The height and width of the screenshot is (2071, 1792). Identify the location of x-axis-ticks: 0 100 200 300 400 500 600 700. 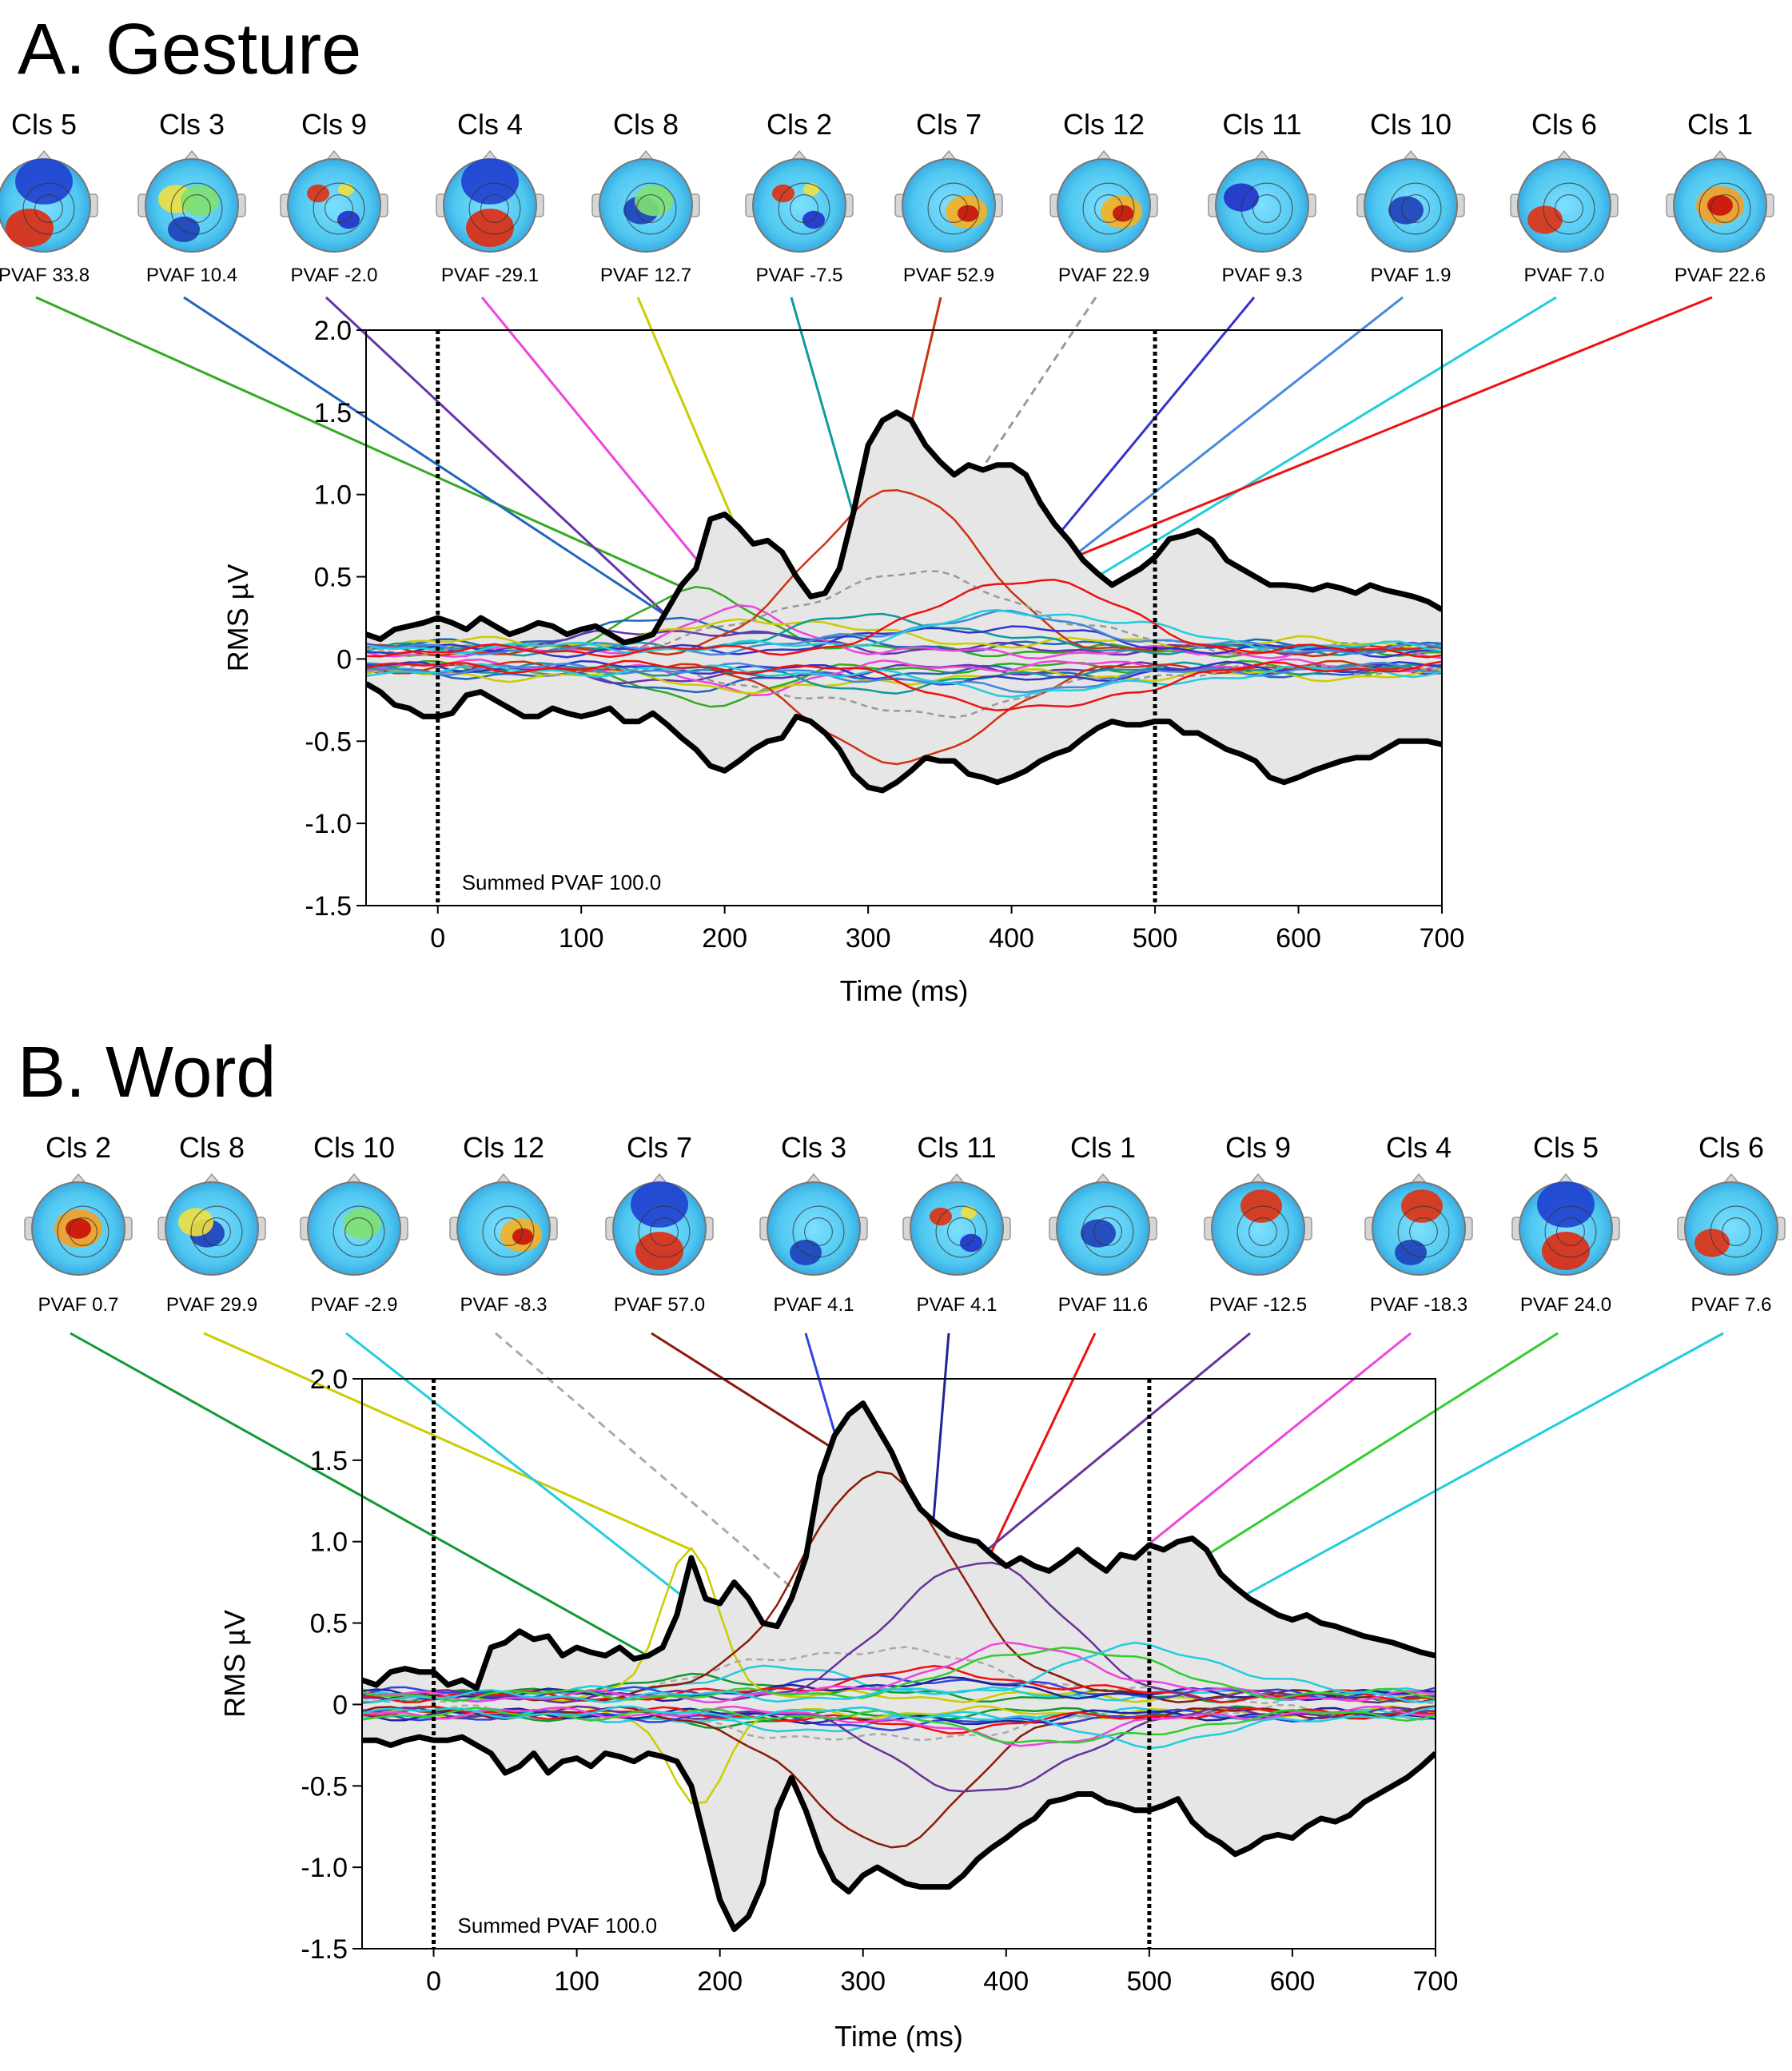
(947, 930).